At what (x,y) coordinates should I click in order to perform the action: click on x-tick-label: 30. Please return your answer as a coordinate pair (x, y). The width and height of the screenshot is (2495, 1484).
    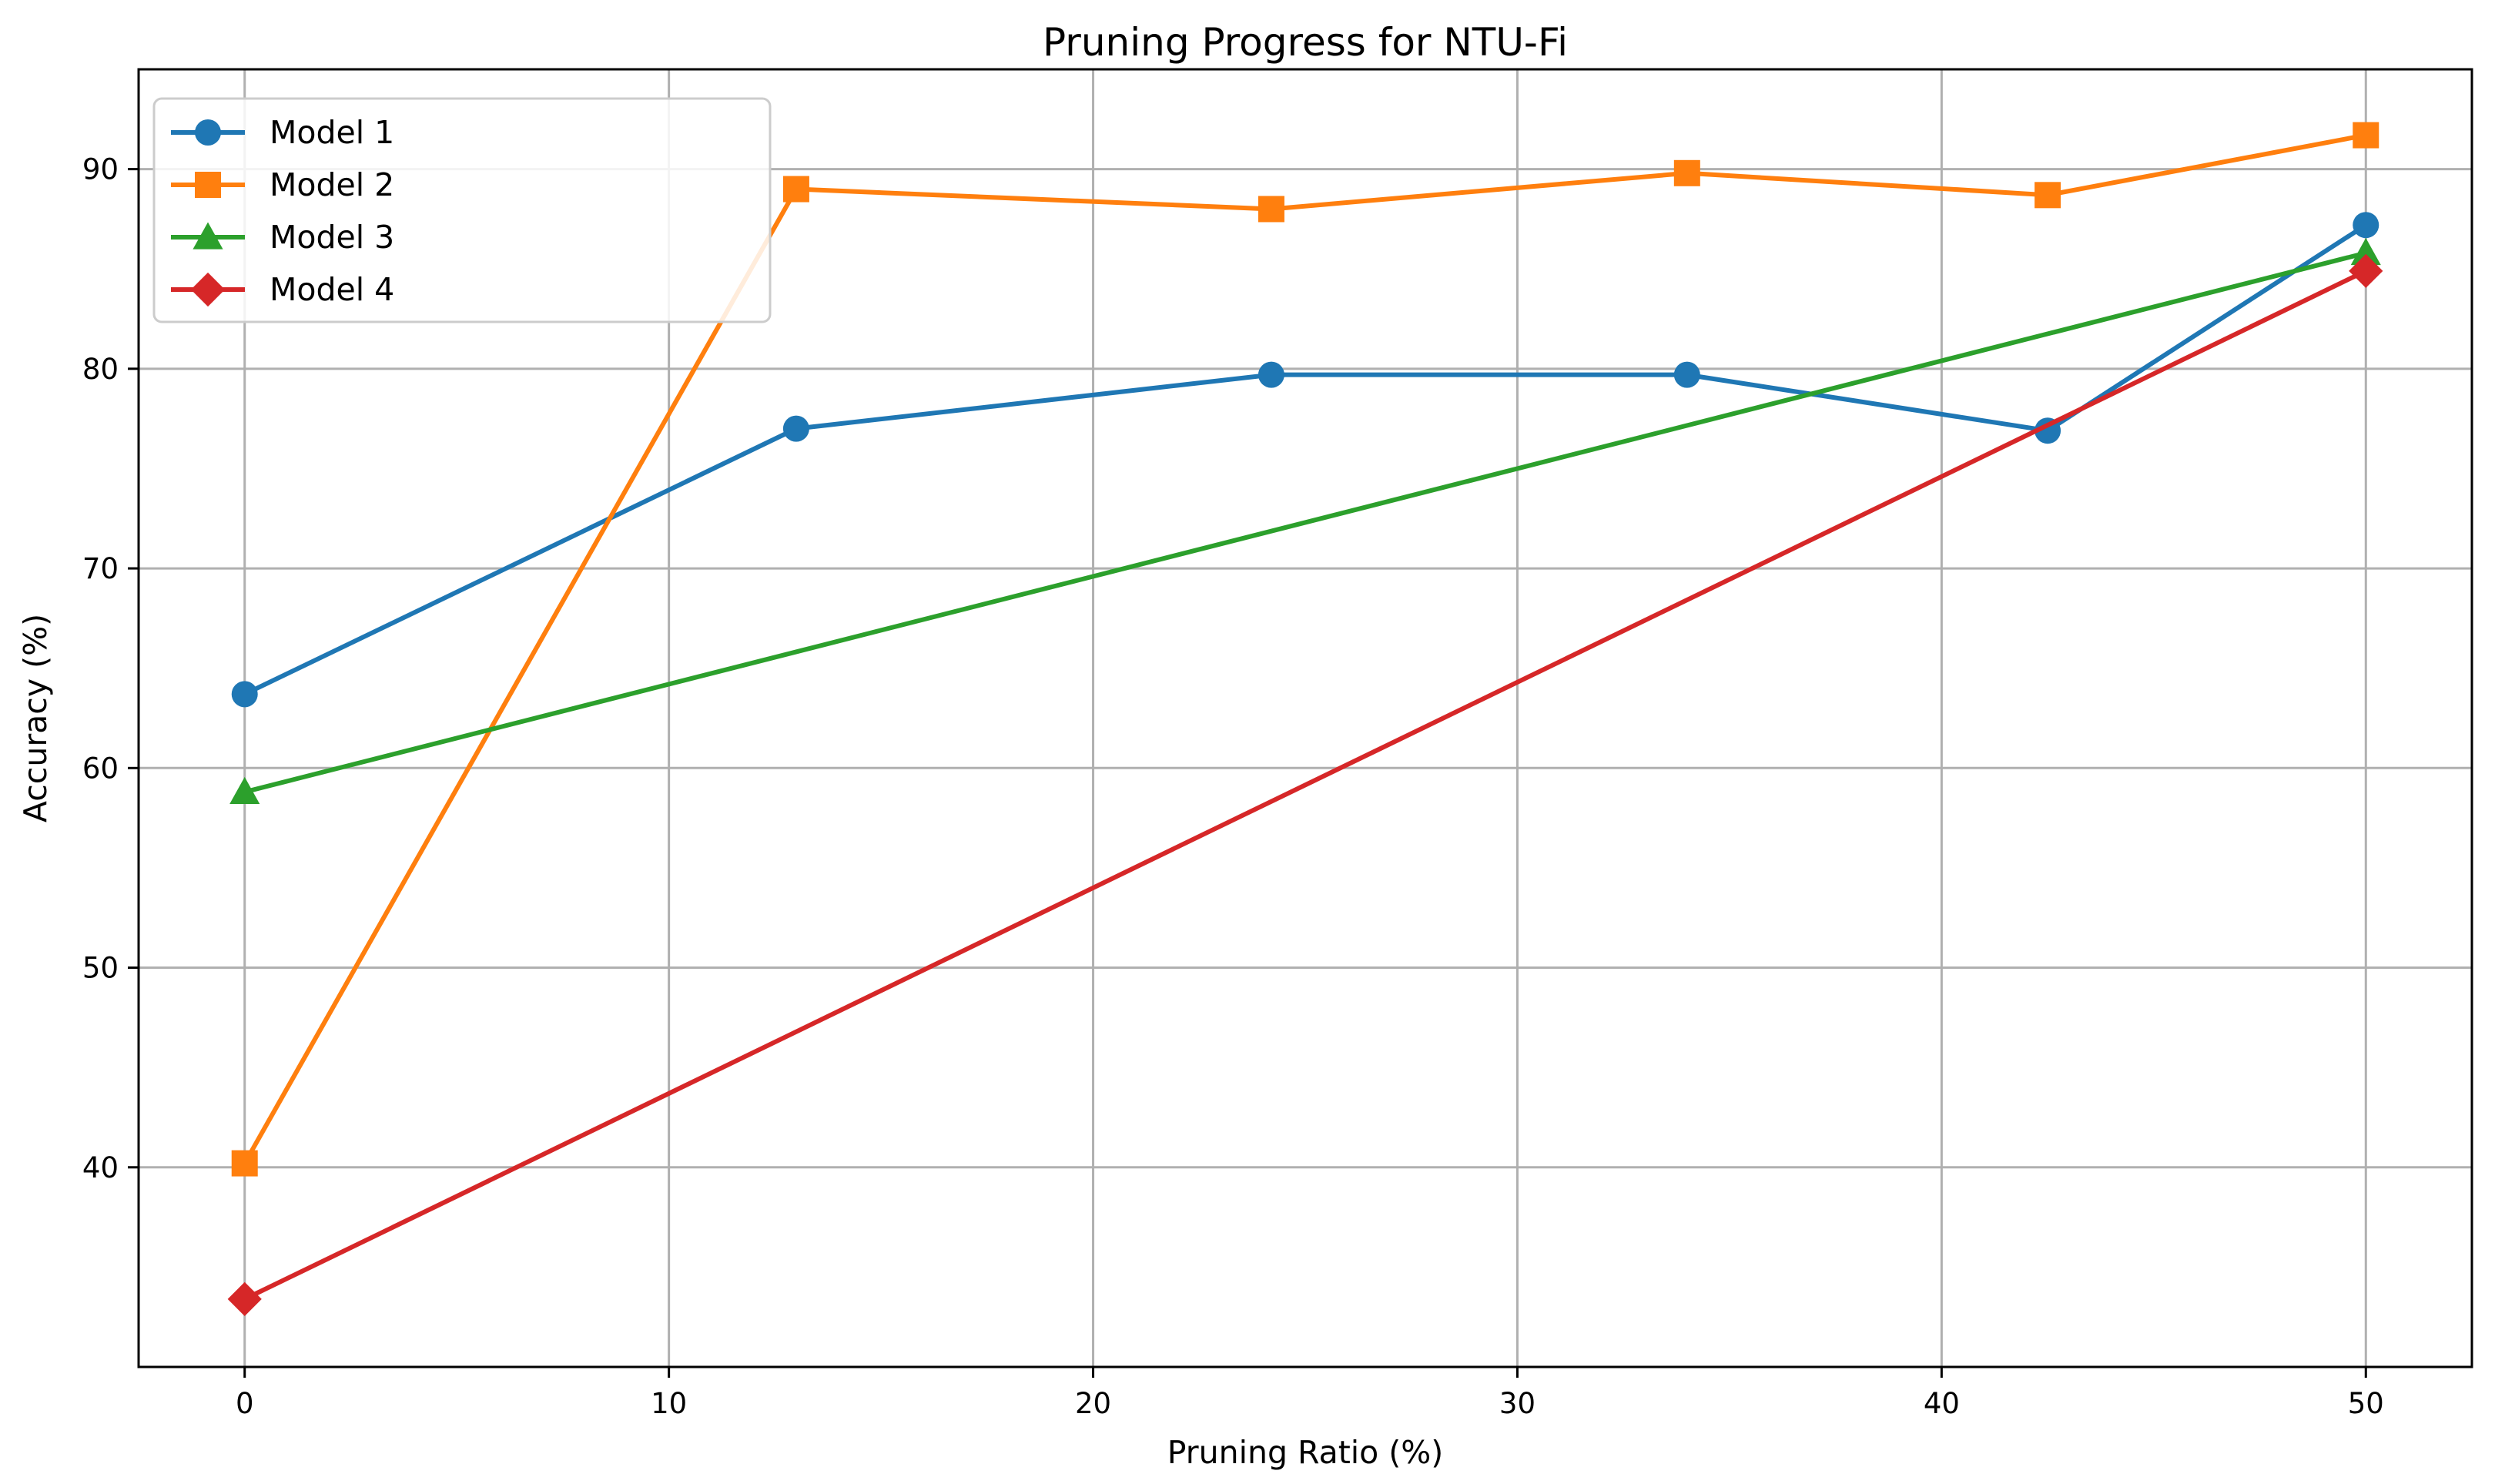
    Looking at the image, I should click on (1517, 1403).